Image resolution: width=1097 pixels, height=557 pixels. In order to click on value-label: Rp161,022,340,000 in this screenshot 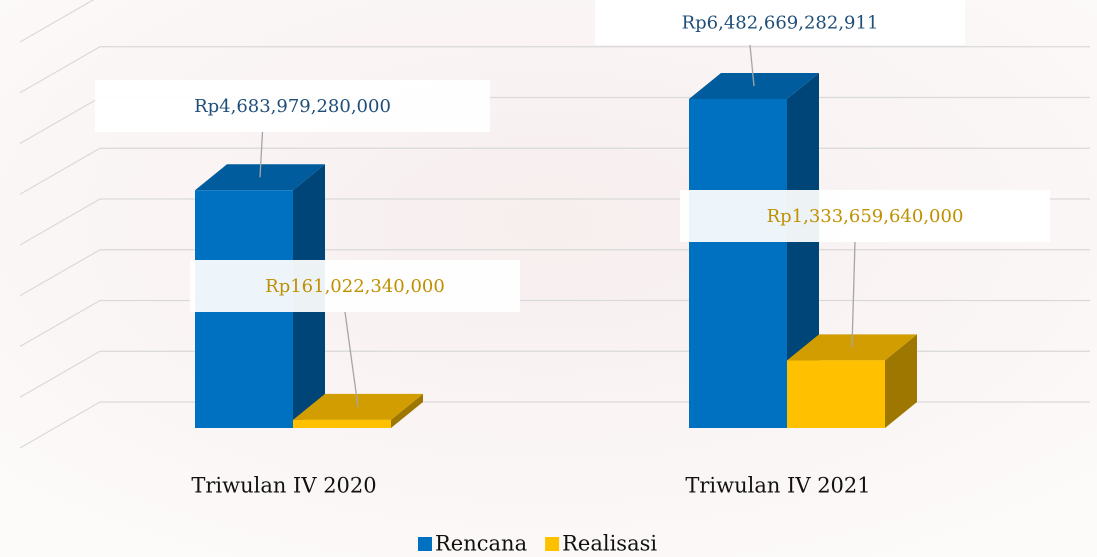, I will do `click(355, 286)`.